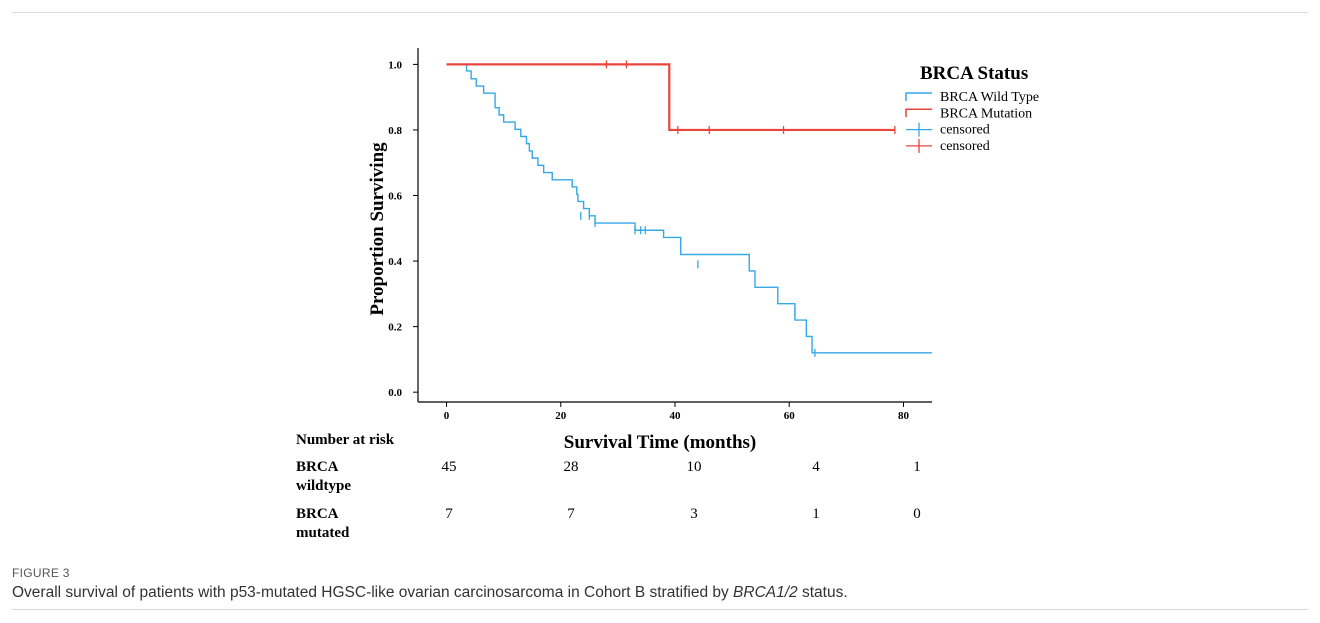  Describe the element at coordinates (917, 467) in the screenshot. I see `risk-value-wildtype-80: 1` at that location.